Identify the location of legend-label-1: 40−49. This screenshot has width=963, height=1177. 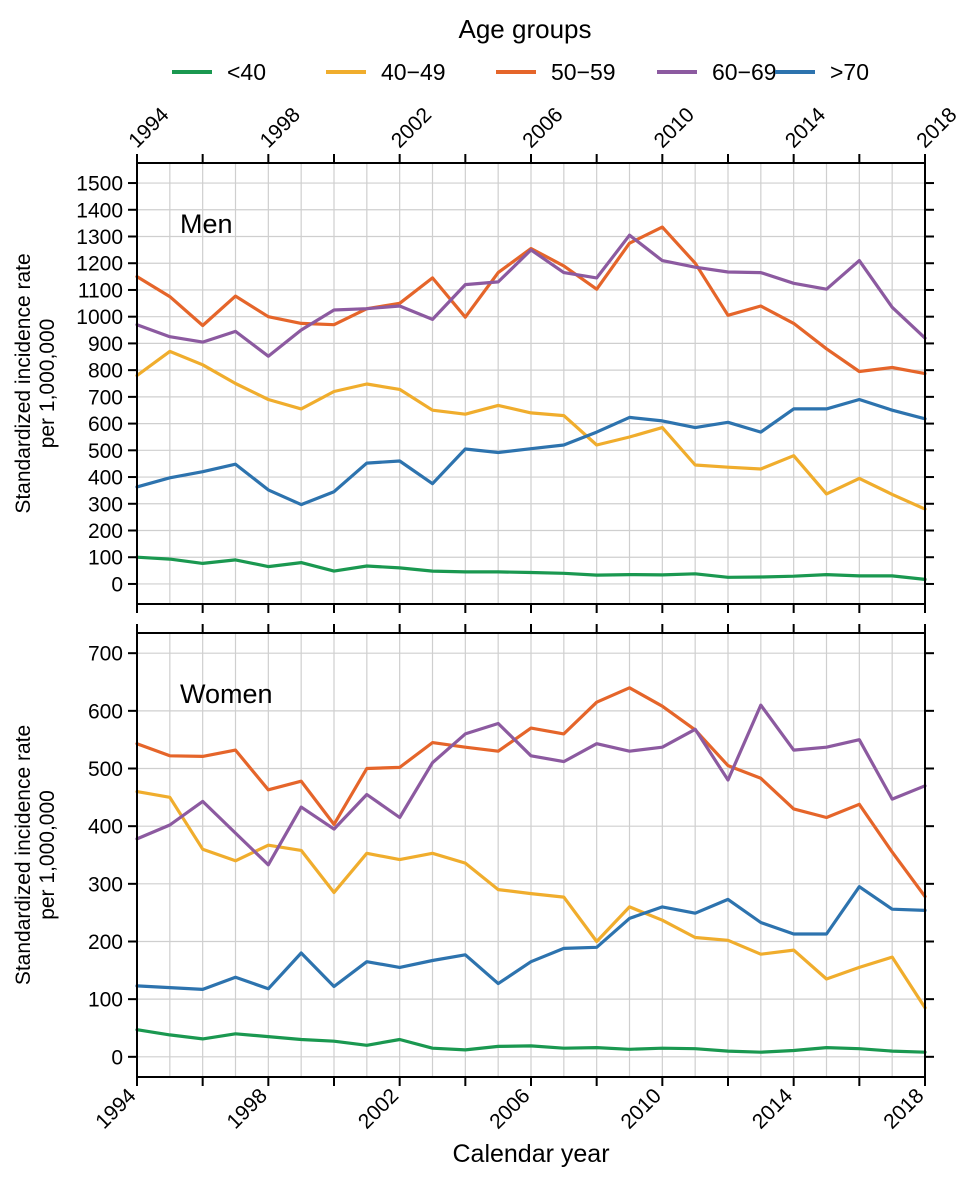
(413, 72).